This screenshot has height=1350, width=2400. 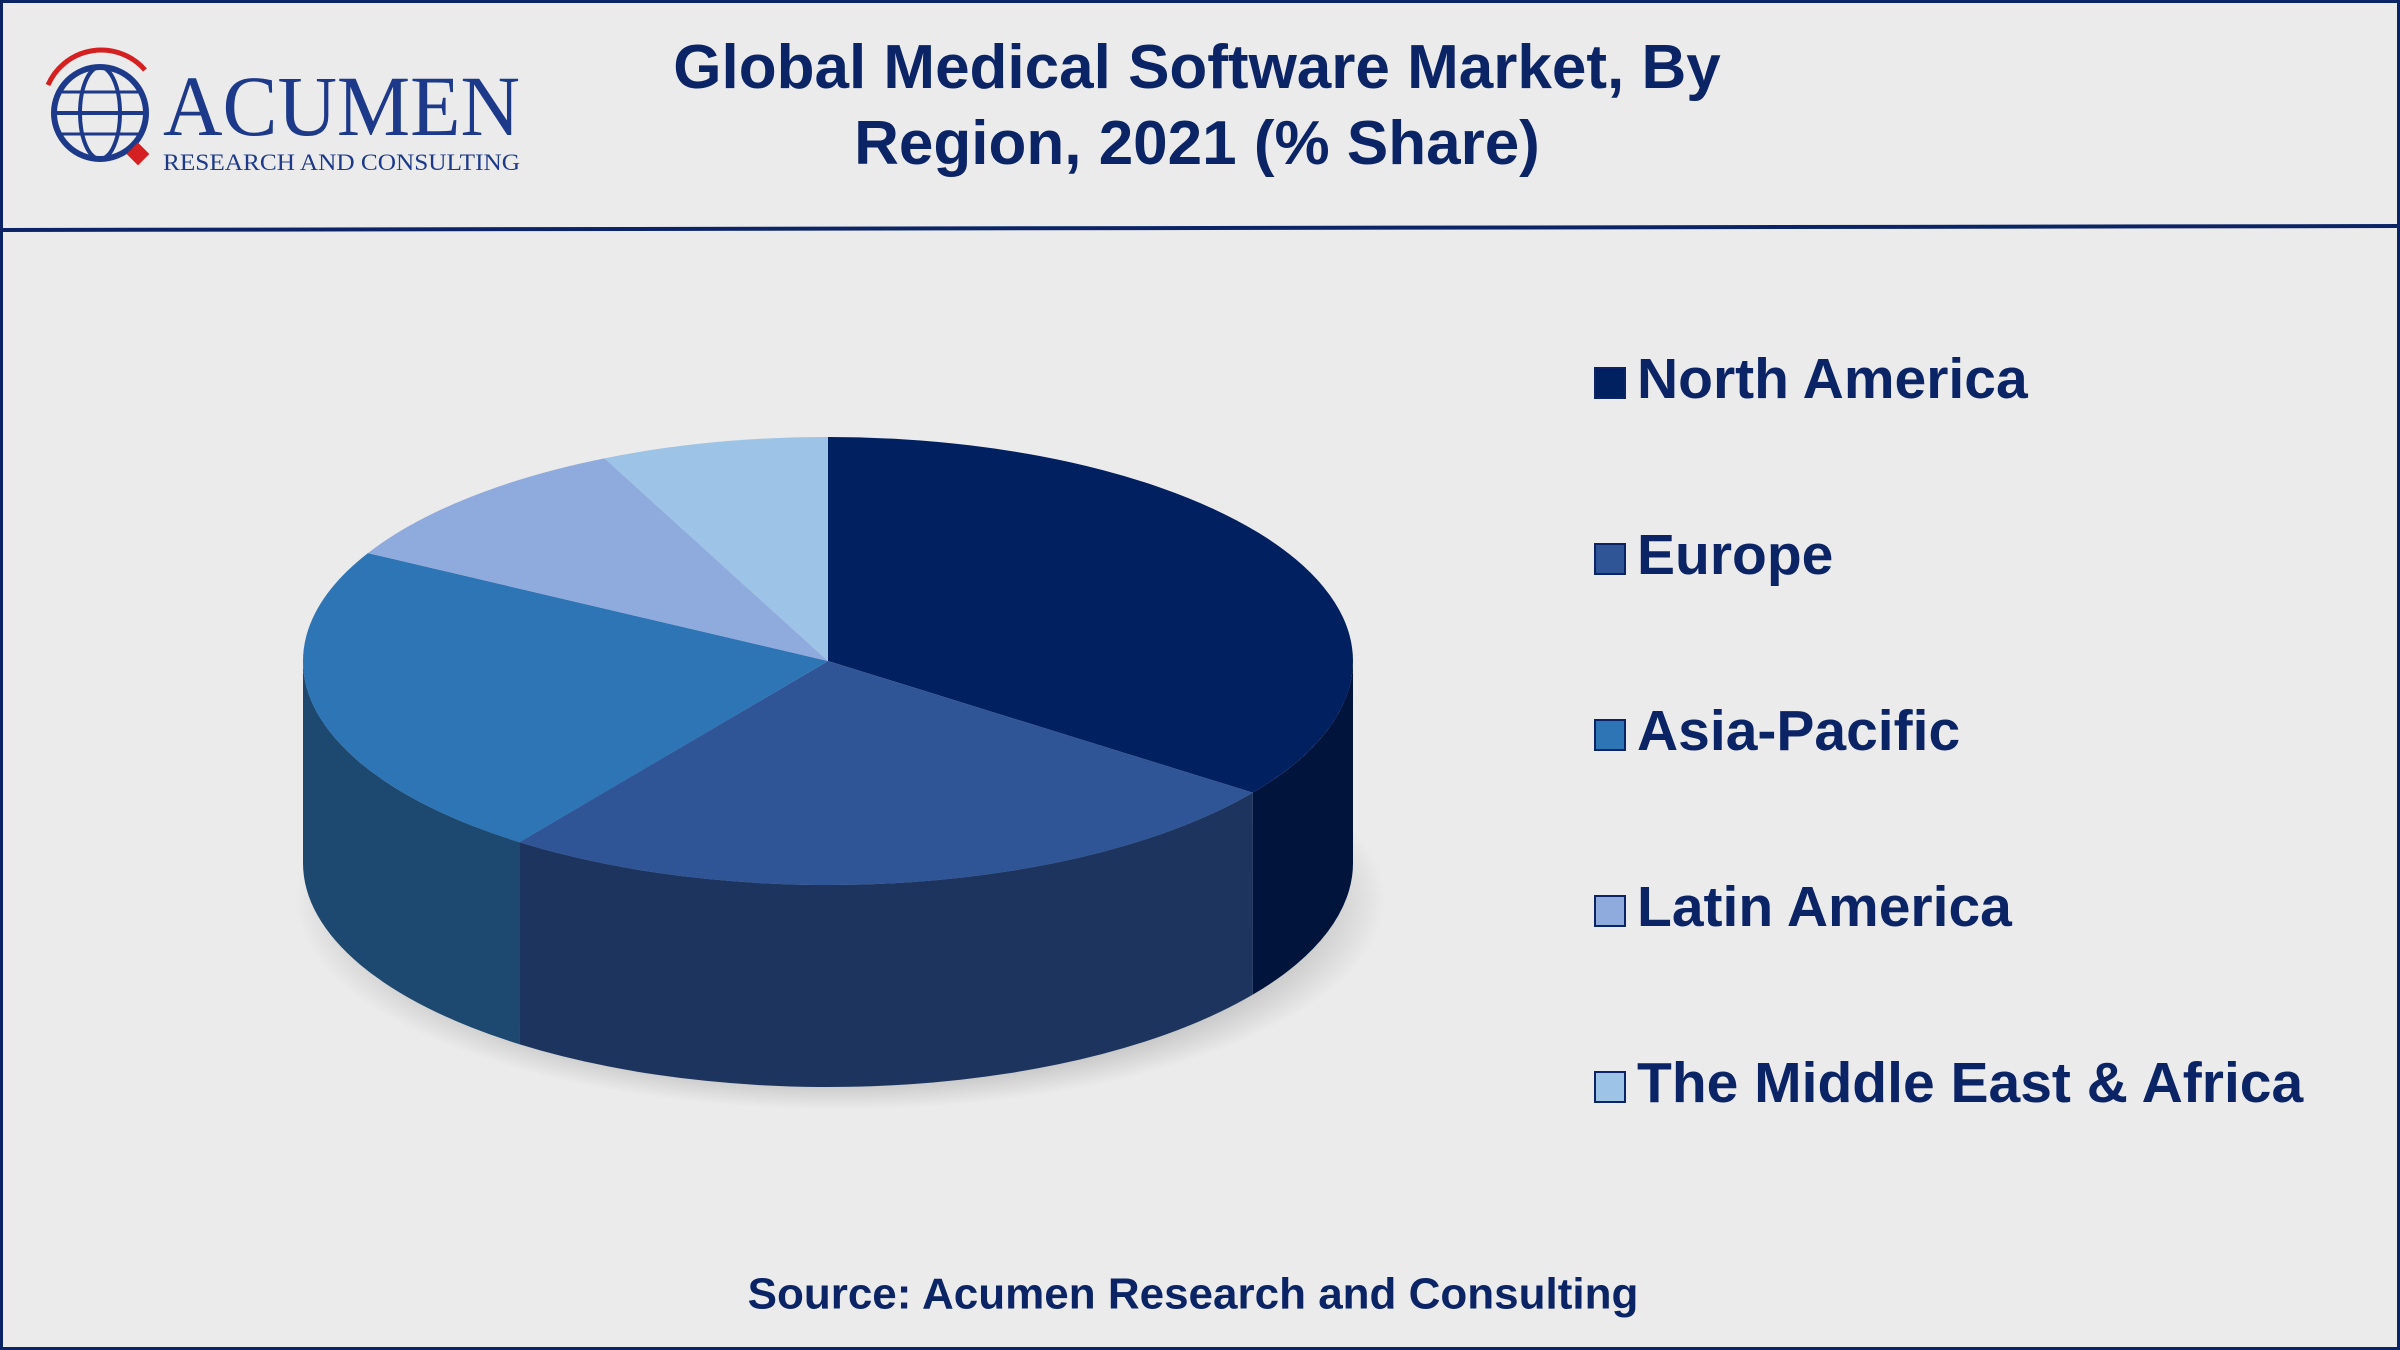 I want to click on logo: ACUMEN RESEARCH AND CONSULTING, so click(x=282, y=111).